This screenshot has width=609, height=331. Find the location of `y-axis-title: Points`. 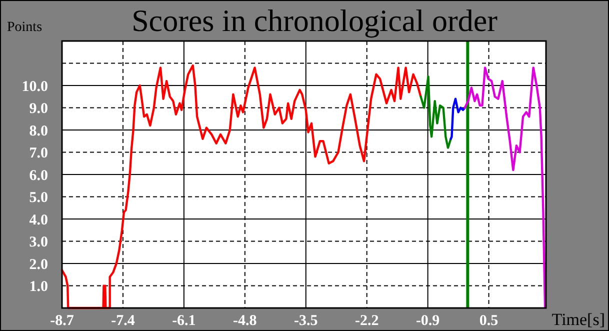

y-axis-title: Points is located at coordinates (24, 27).